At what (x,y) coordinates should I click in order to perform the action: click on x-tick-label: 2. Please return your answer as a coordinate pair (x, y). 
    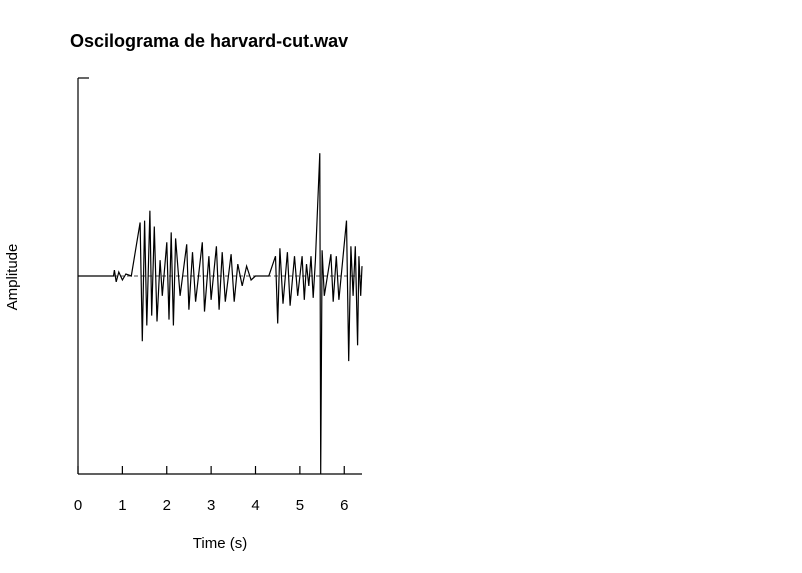
    Looking at the image, I should click on (167, 505).